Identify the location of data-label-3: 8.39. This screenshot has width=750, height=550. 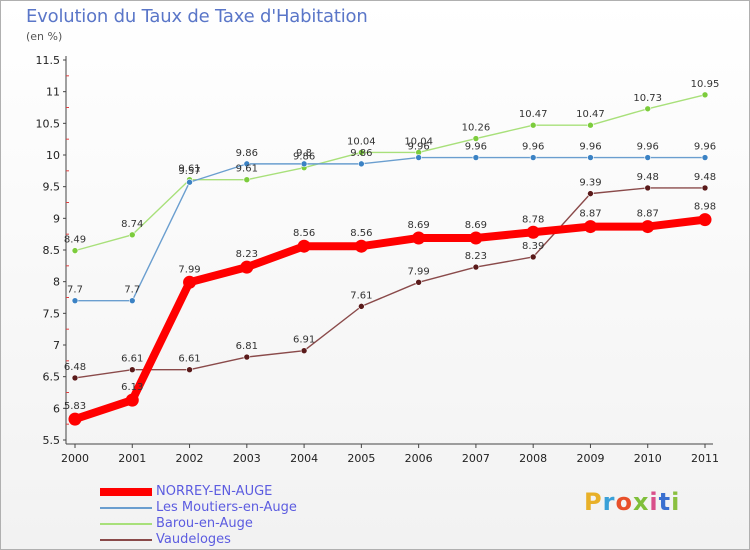
(533, 246).